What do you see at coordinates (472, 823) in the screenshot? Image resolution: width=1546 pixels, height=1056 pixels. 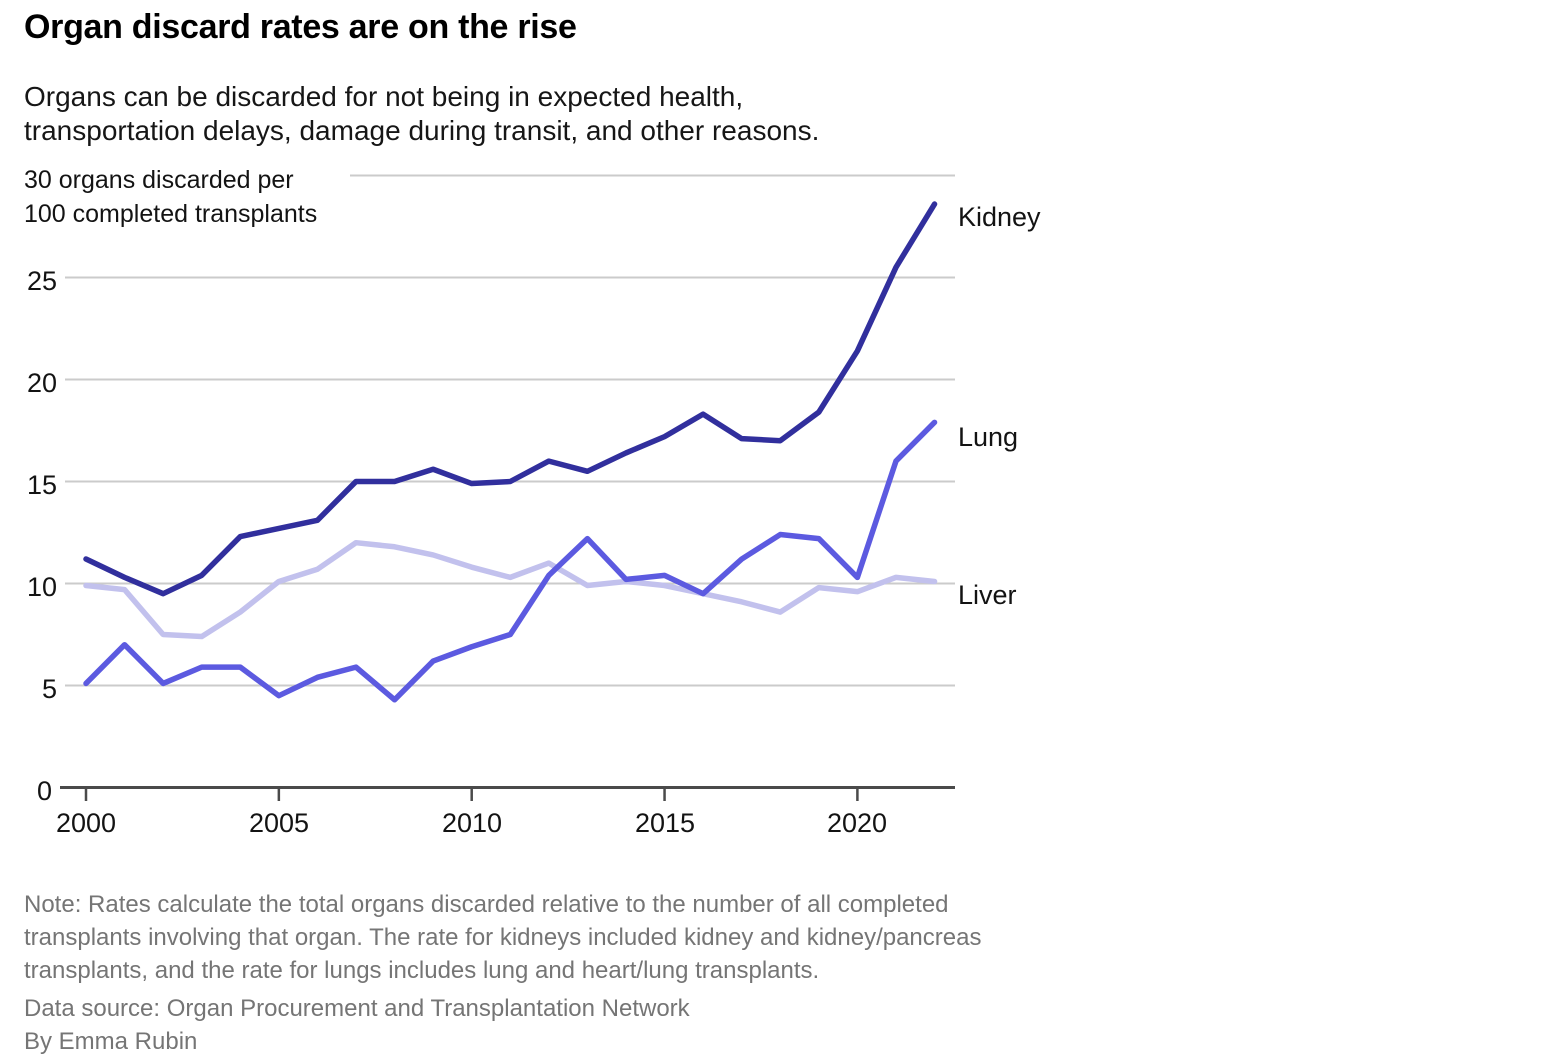 I see `x-tick-label-2010: 2010` at bounding box center [472, 823].